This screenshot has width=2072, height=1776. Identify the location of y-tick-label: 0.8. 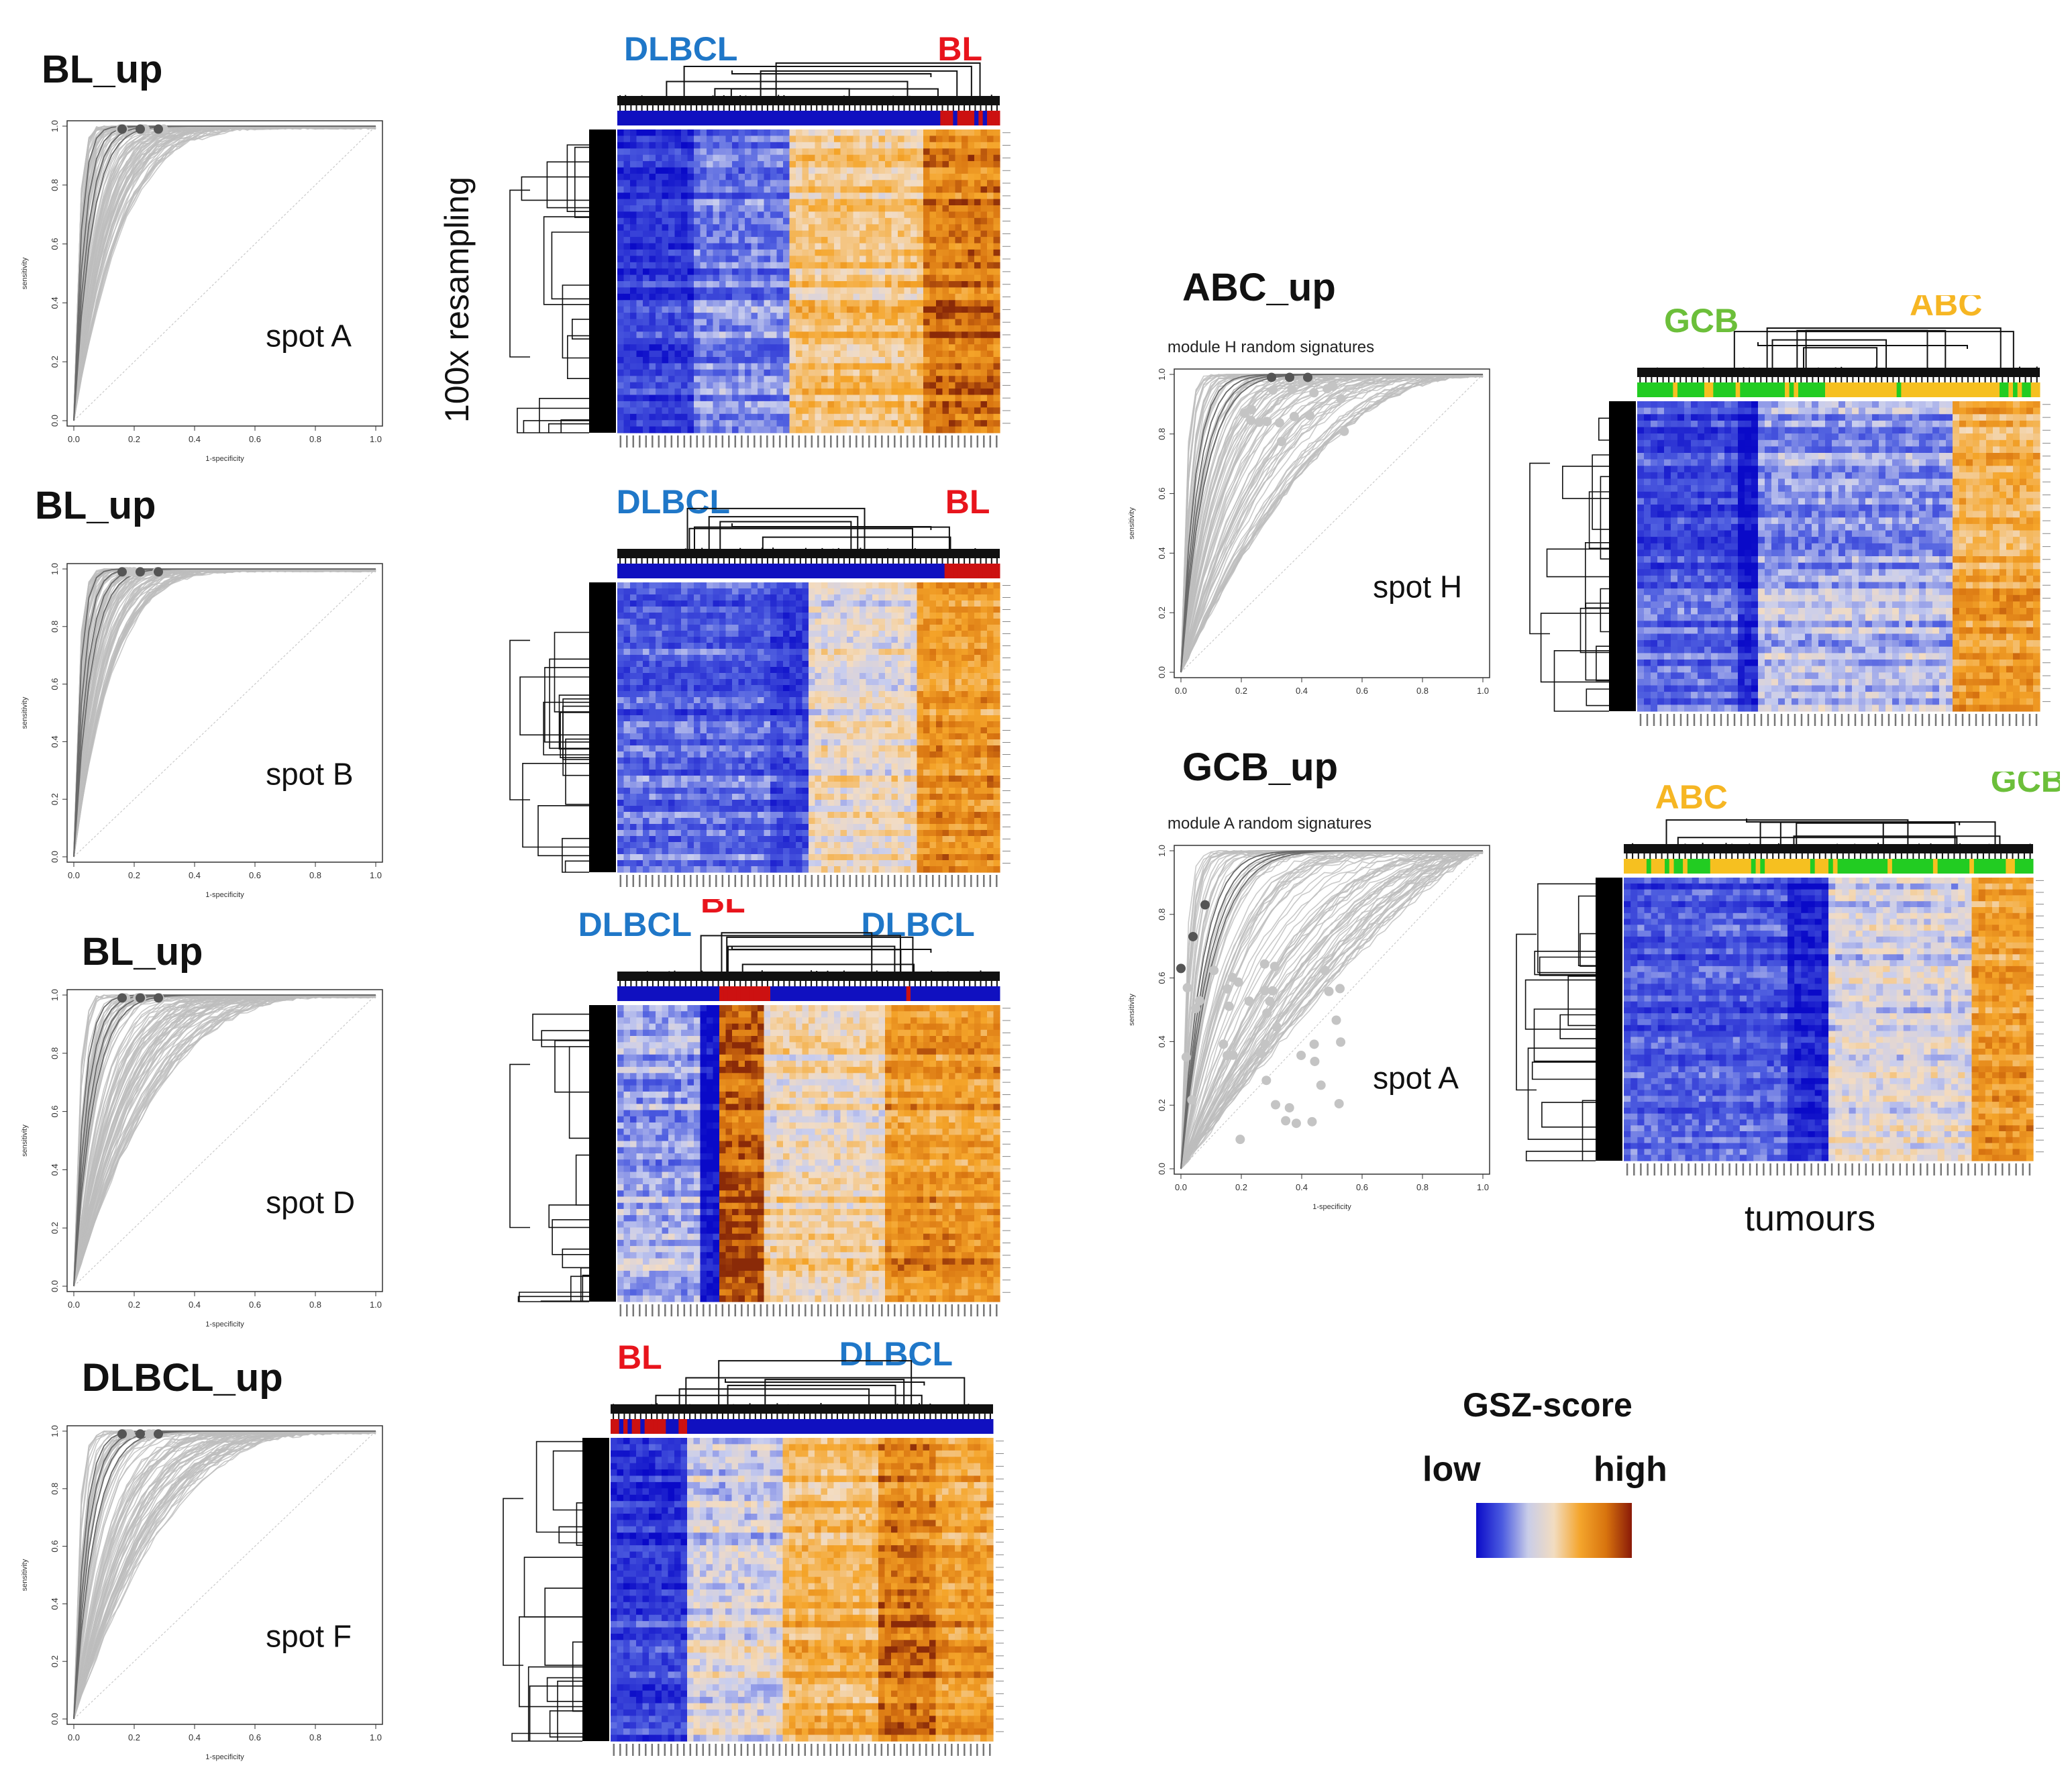
(55, 185).